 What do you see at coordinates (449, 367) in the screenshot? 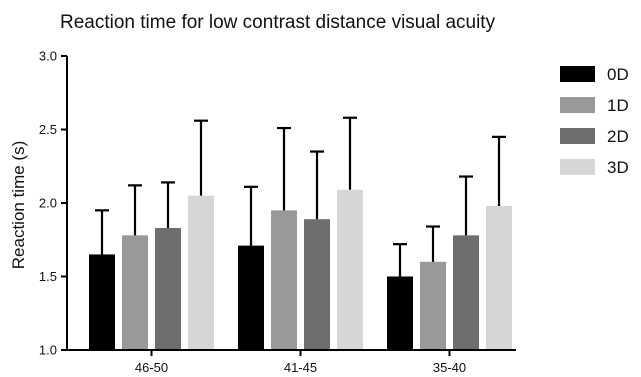
I see `x-tick-label: 35-40` at bounding box center [449, 367].